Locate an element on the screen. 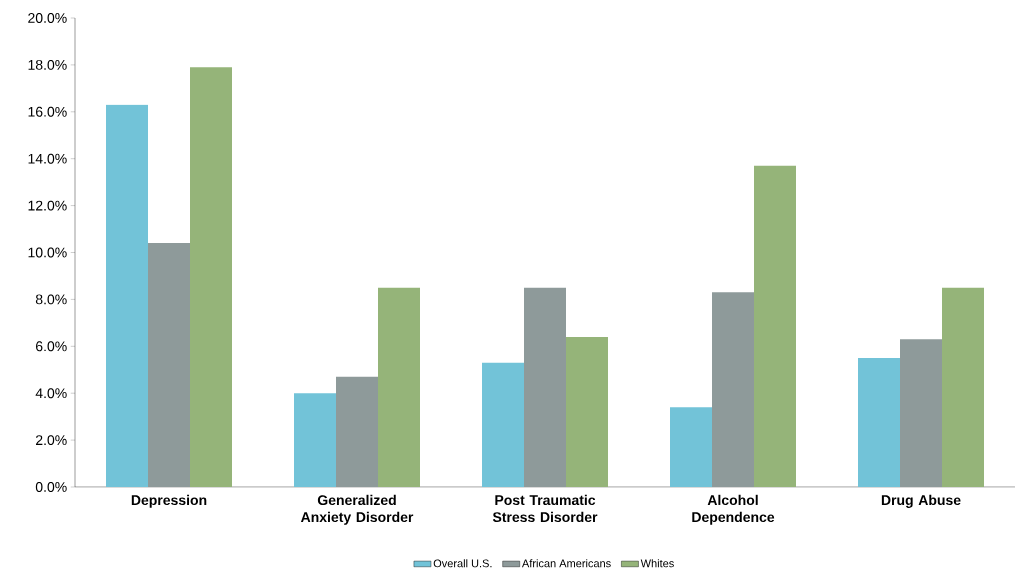 Image resolution: width=1015 pixels, height=574 pixels. y-tick-label: 2.0% is located at coordinates (51, 440).